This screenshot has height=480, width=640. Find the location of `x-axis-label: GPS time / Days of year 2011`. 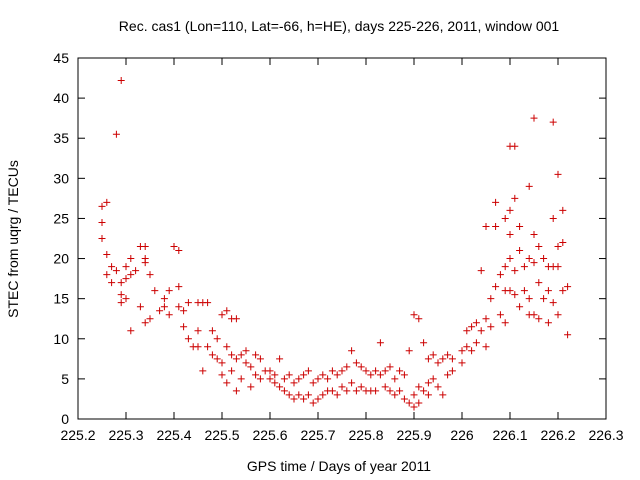

x-axis-label: GPS time / Days of year 2011 is located at coordinates (339, 466).